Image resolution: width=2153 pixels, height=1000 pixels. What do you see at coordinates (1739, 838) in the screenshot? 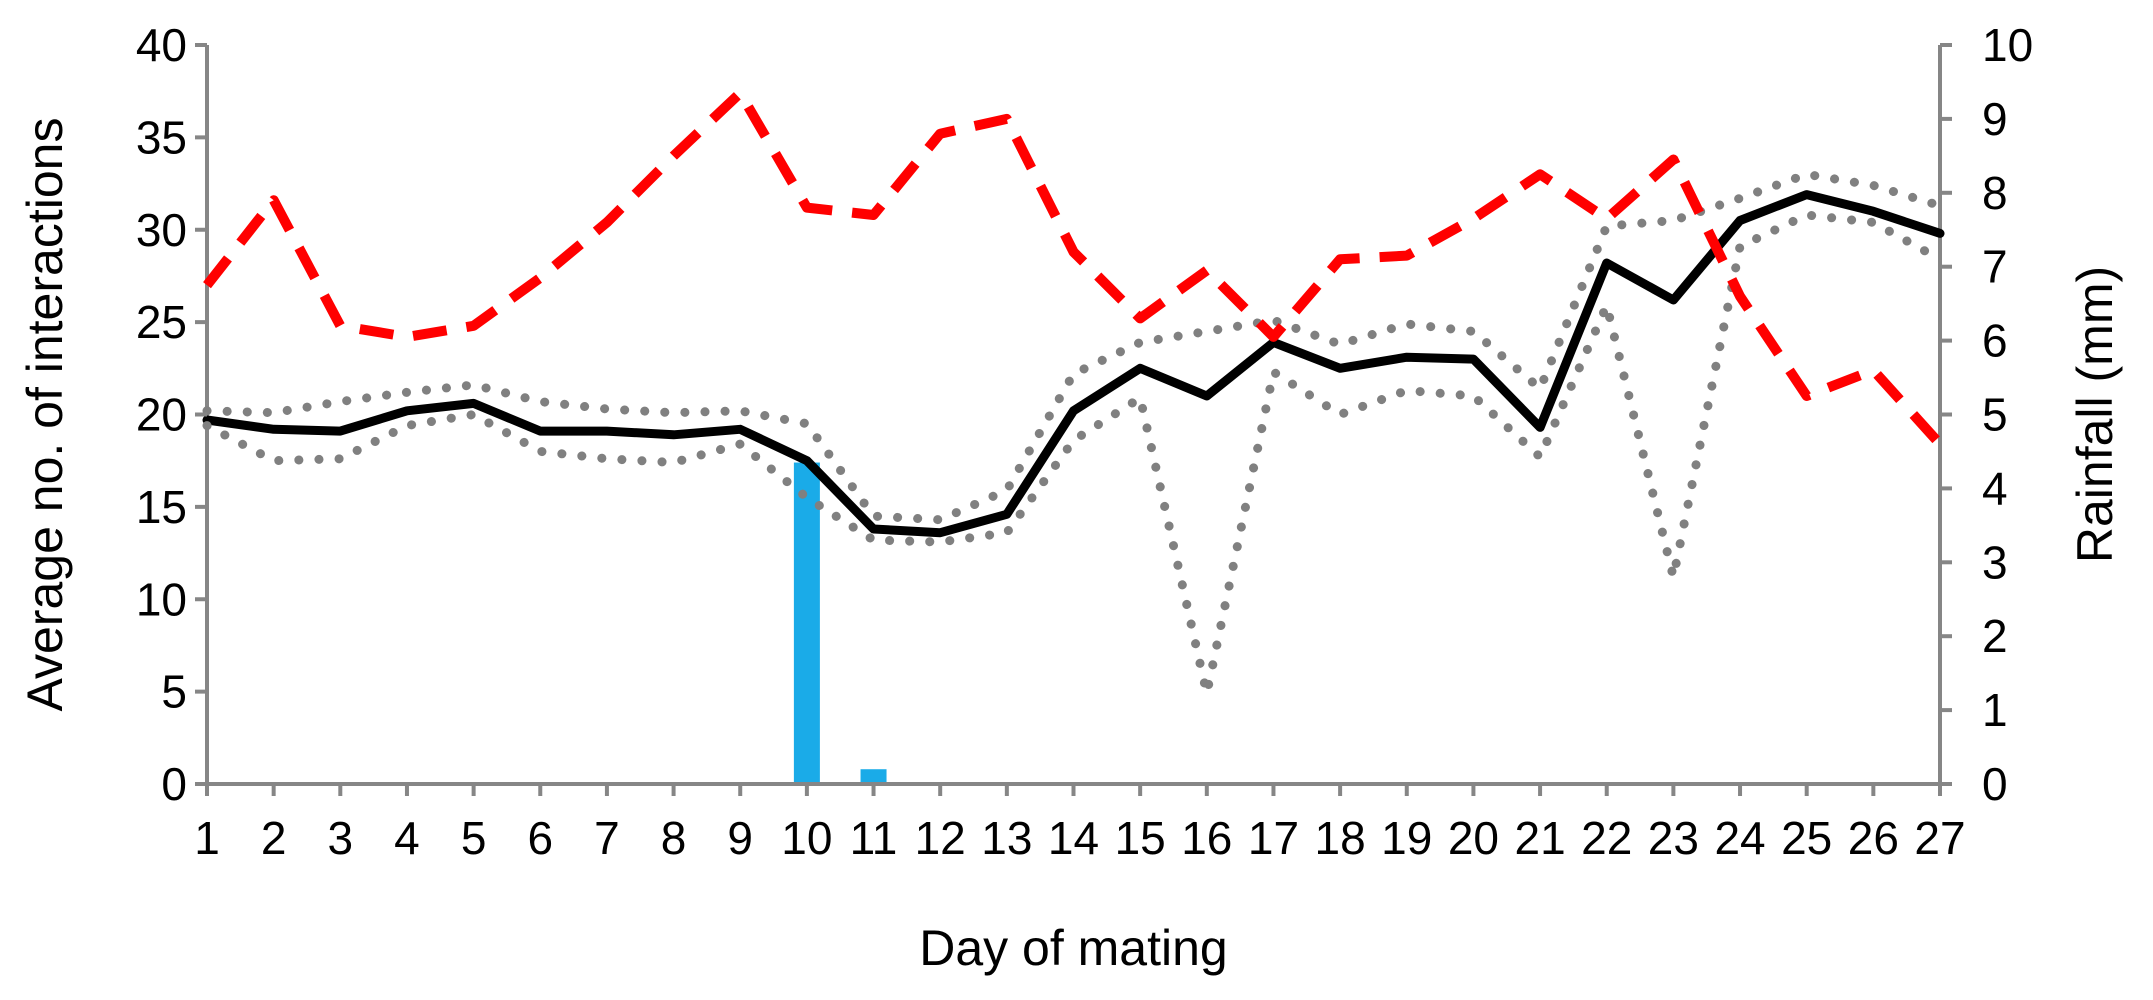
I see `x-tick-label: 24` at bounding box center [1739, 838].